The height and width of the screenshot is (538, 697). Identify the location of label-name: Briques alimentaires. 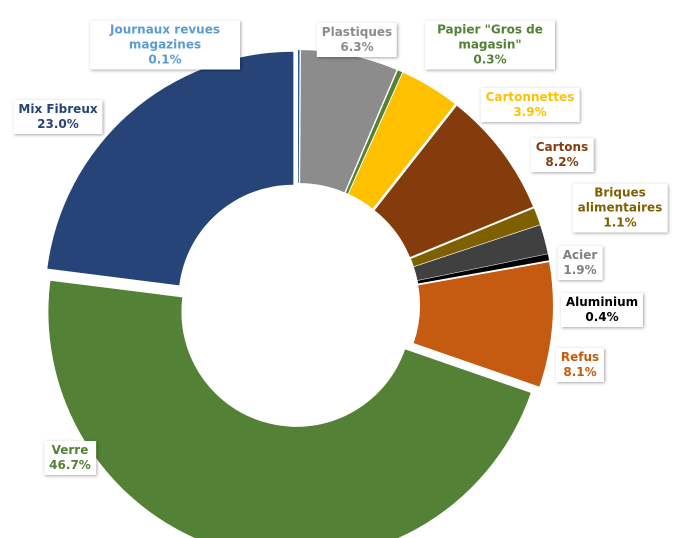
(620, 200).